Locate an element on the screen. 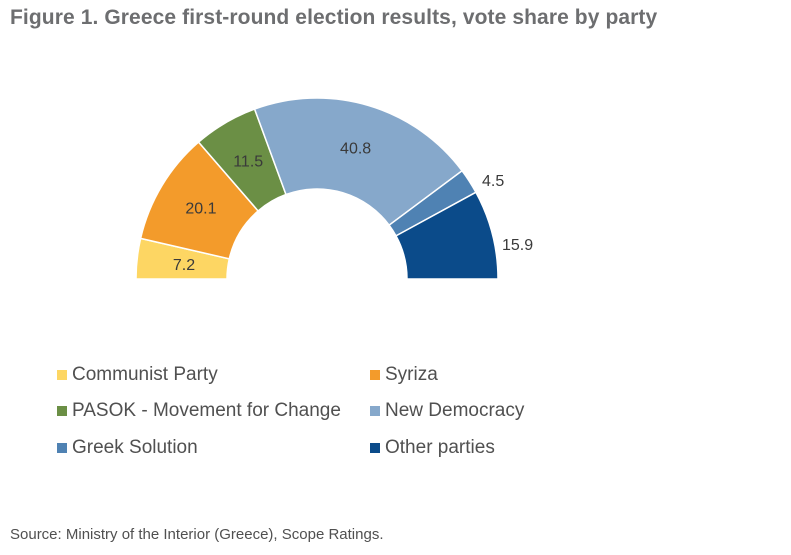 The image size is (791, 555). legend-label-other-parties: Other parties is located at coordinates (440, 447).